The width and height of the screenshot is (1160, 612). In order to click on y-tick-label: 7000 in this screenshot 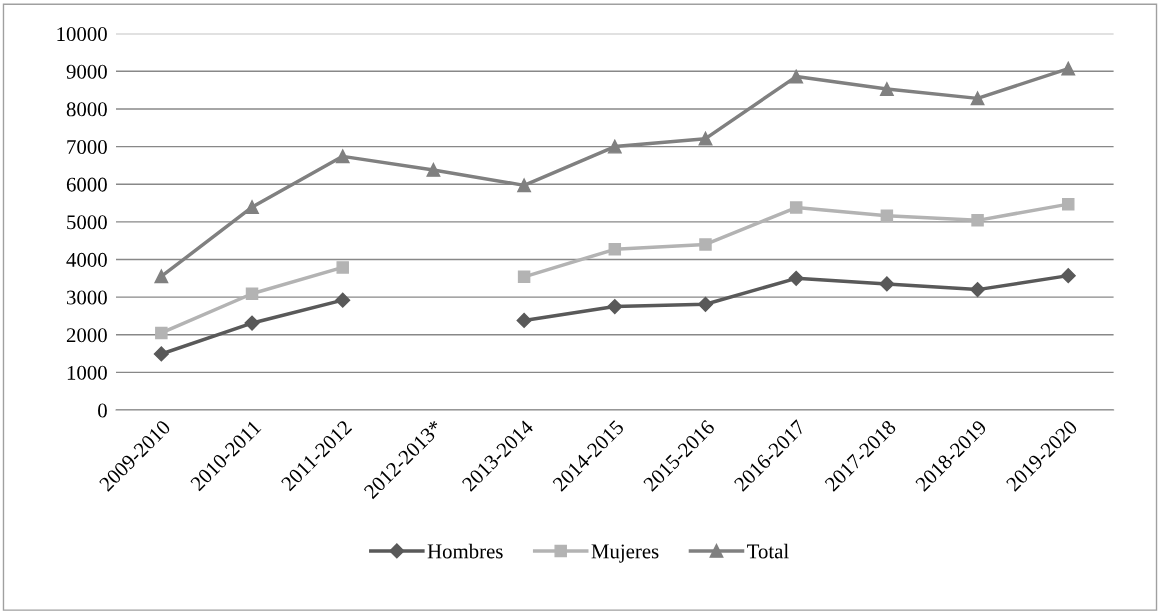, I will do `click(87, 147)`.